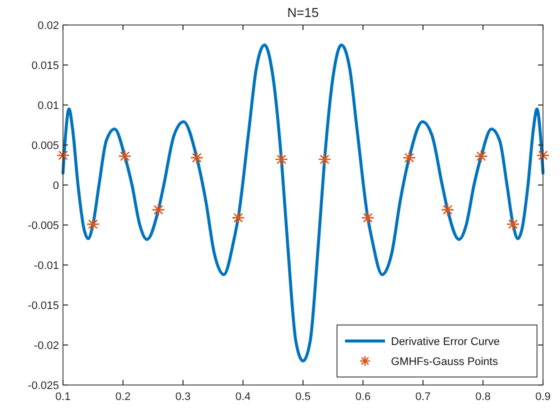 Image resolution: width=560 pixels, height=412 pixels. What do you see at coordinates (63, 397) in the screenshot?
I see `x-tick-label: 0.1` at bounding box center [63, 397].